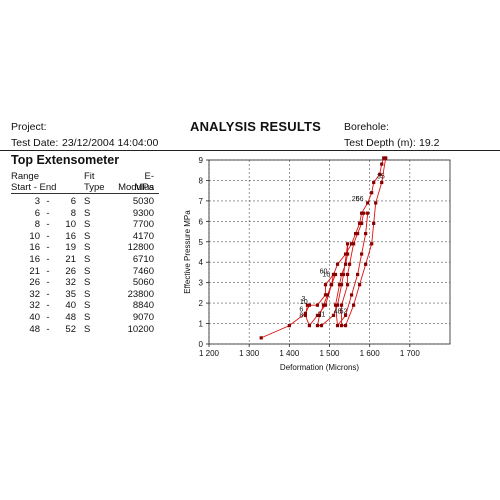 This screenshot has height=500, width=500. I want to click on range-start: 26, so click(34, 283).